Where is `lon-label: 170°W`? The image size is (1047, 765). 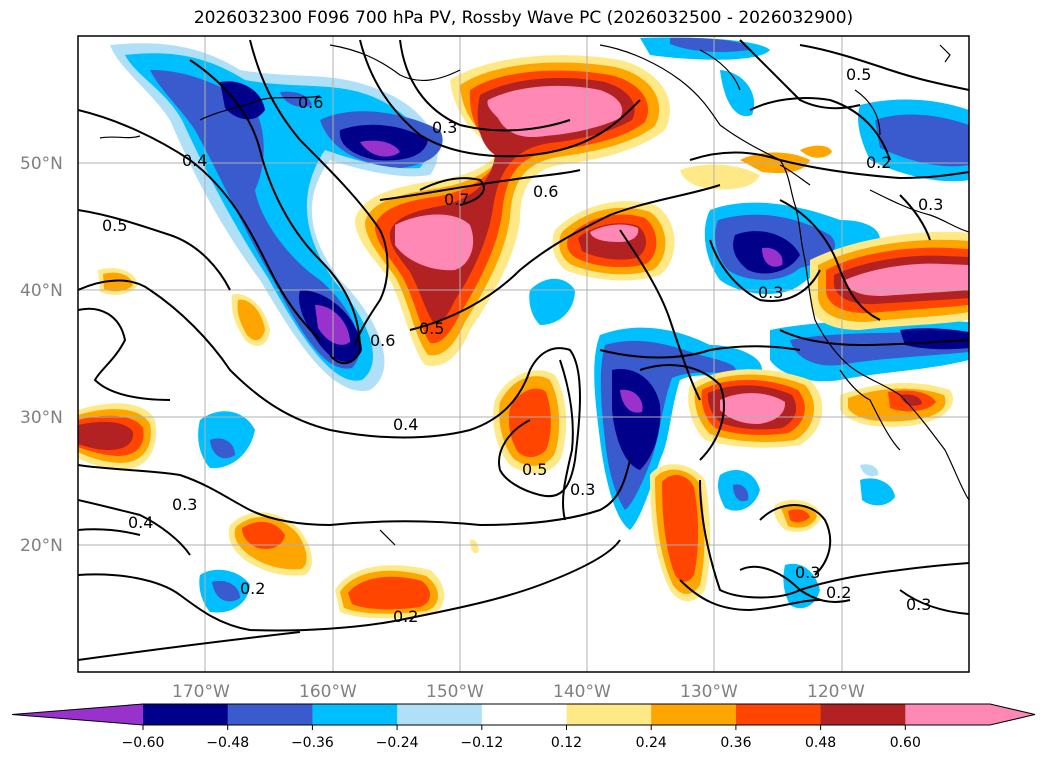 lon-label: 170°W is located at coordinates (201, 692).